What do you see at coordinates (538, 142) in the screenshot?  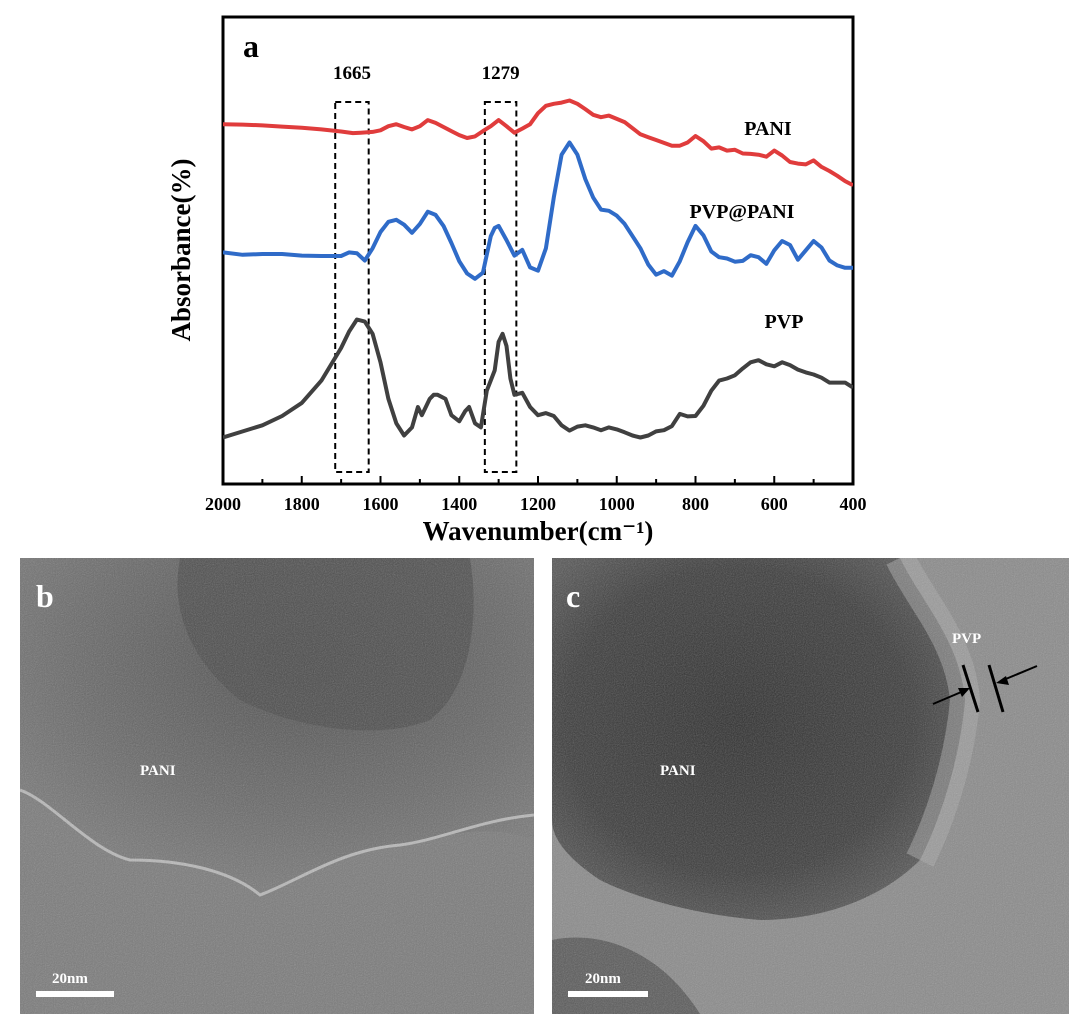 I see `series-line-pani` at bounding box center [538, 142].